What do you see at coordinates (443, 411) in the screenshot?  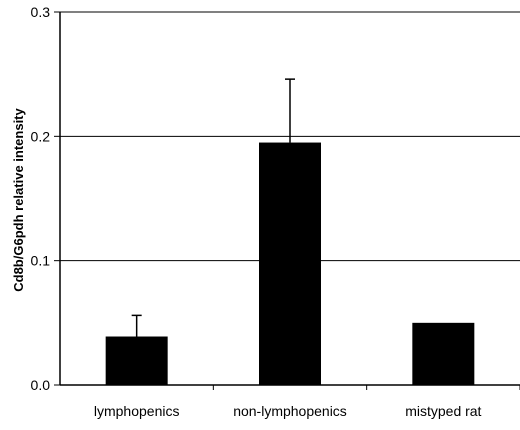 I see `x-category-label: mistyped rat` at bounding box center [443, 411].